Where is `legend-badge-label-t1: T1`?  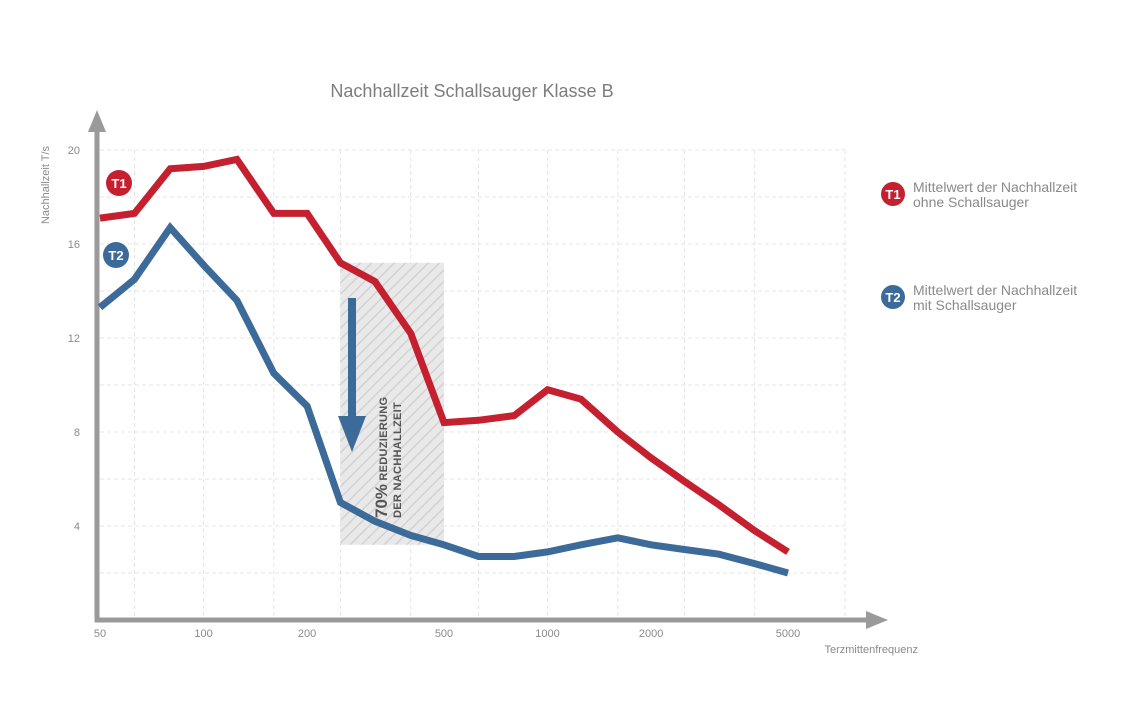 legend-badge-label-t1: T1 is located at coordinates (892, 194).